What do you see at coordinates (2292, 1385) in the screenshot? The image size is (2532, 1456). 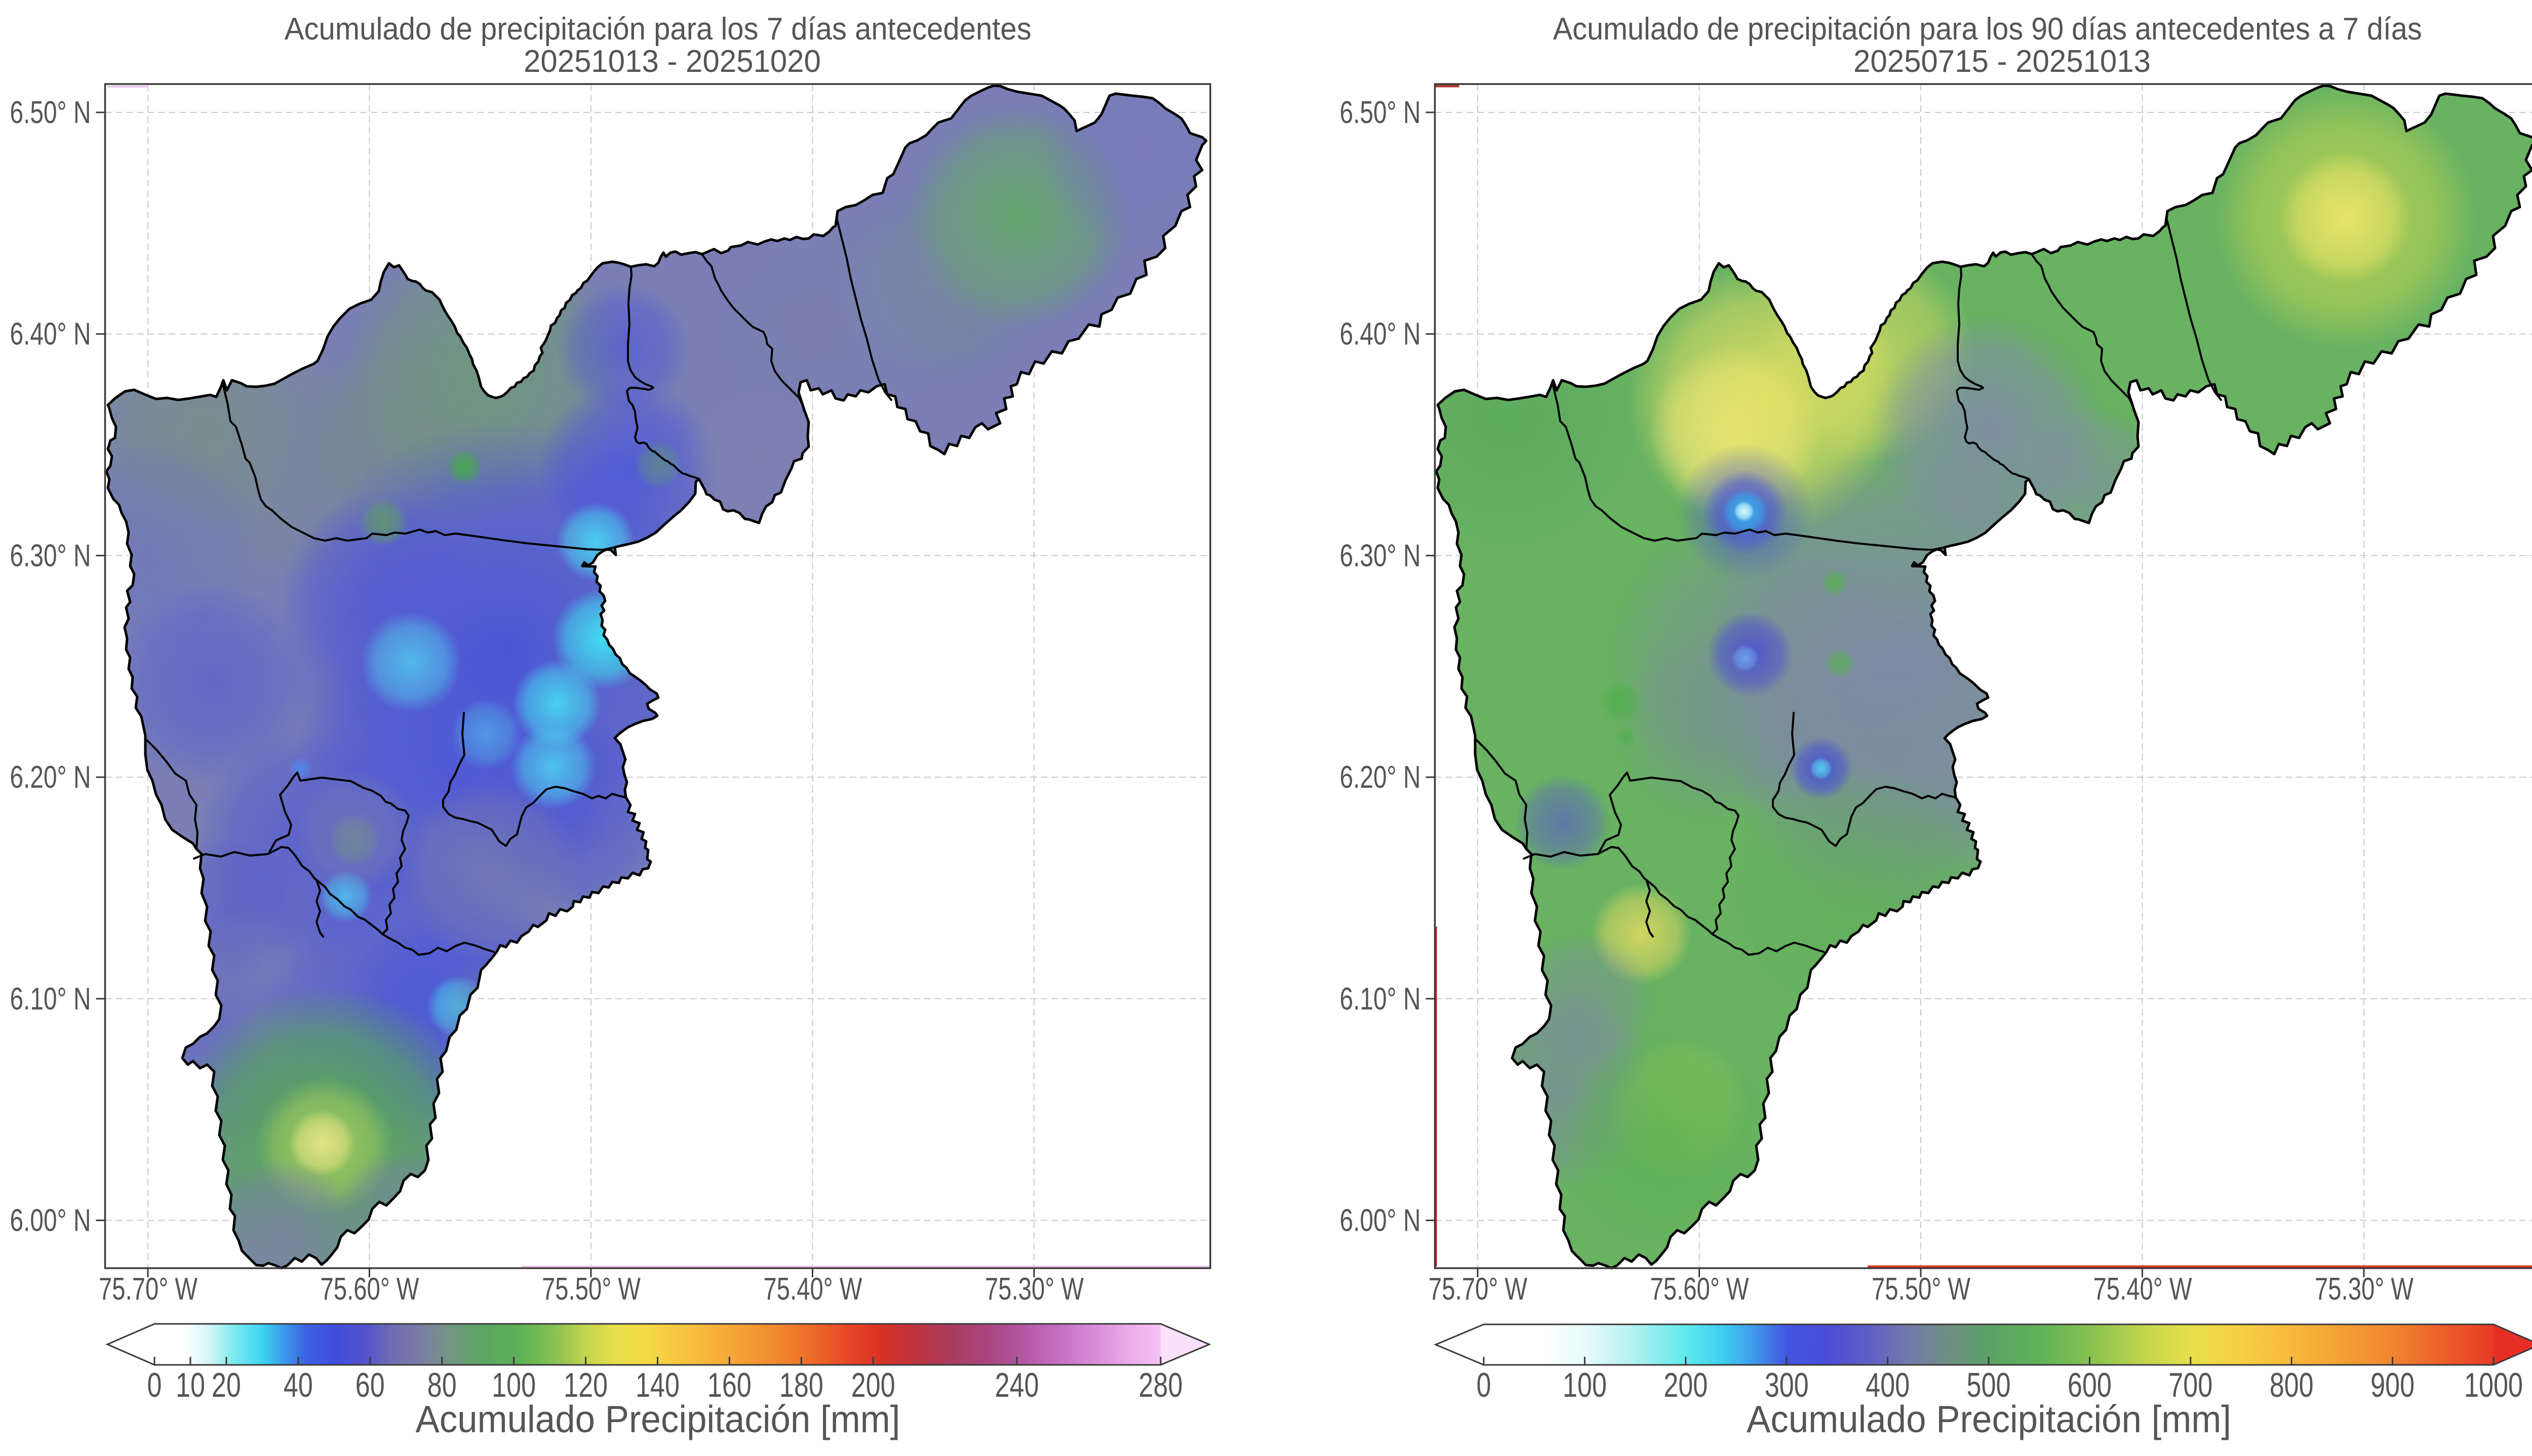 I see `svg-text: 800` at bounding box center [2292, 1385].